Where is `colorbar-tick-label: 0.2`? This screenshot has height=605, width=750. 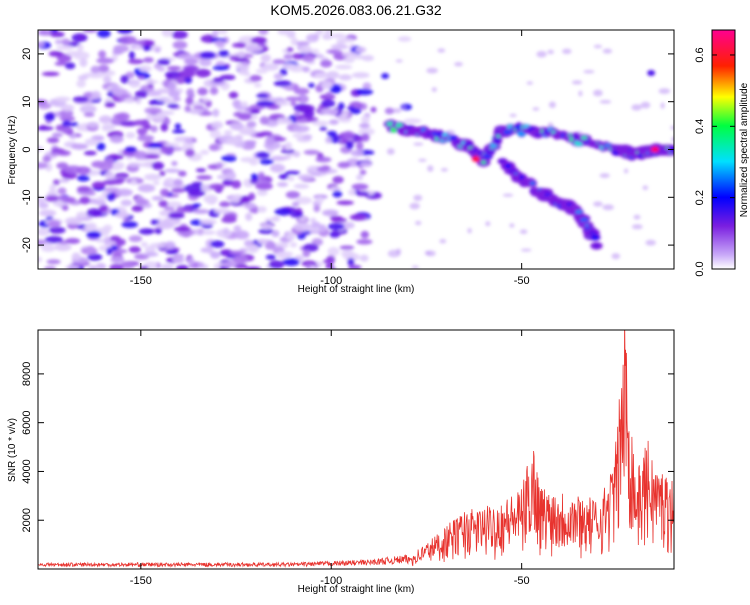 colorbar-tick-label: 0.2 is located at coordinates (700, 197).